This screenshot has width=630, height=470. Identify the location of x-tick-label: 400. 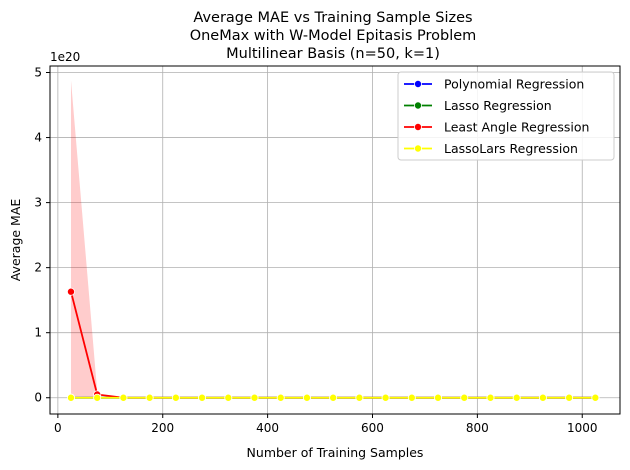
(267, 428).